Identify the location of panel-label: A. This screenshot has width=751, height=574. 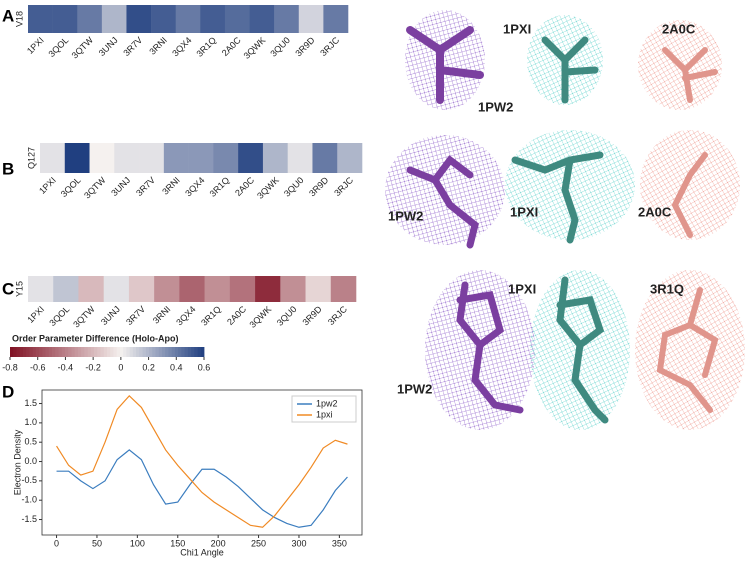
(8, 15).